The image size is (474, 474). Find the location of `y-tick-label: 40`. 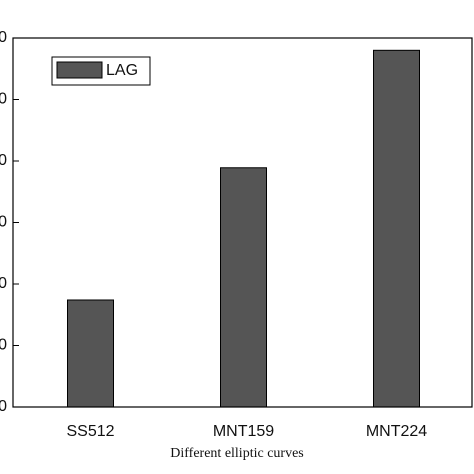

y-tick-label: 40 is located at coordinates (3, 160).